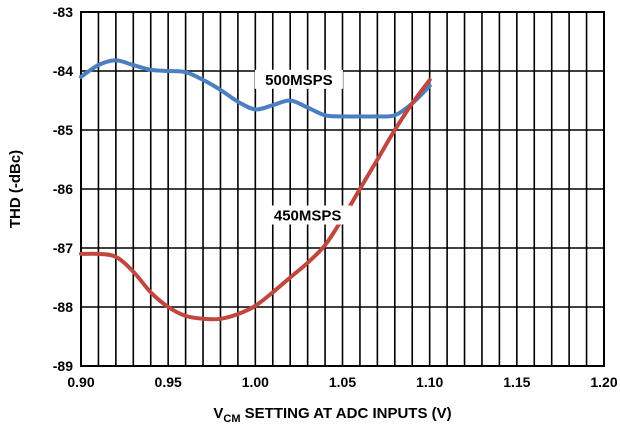 The height and width of the screenshot is (433, 620). I want to click on series-line-500msps, so click(255, 88).